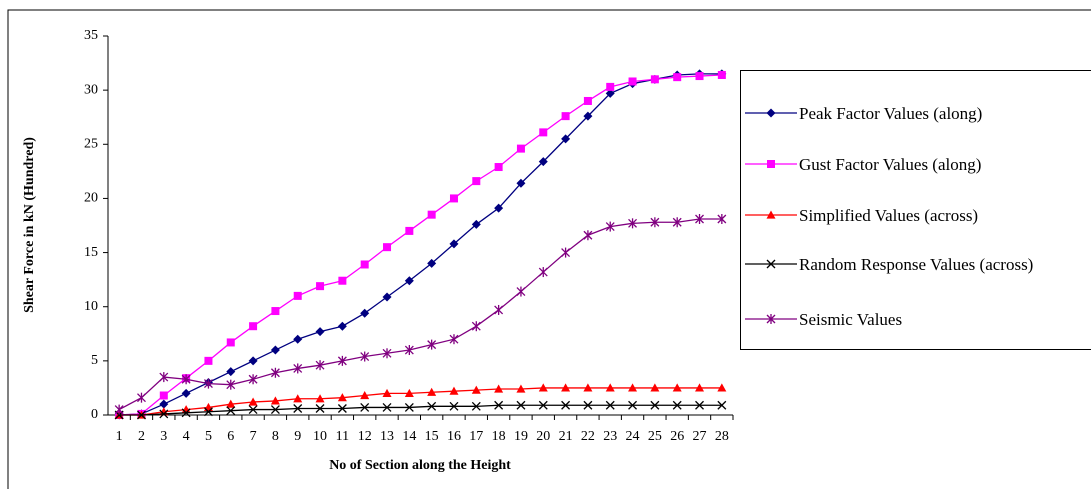 The height and width of the screenshot is (489, 1091). Describe the element at coordinates (610, 436) in the screenshot. I see `x-tick-label: 23` at that location.